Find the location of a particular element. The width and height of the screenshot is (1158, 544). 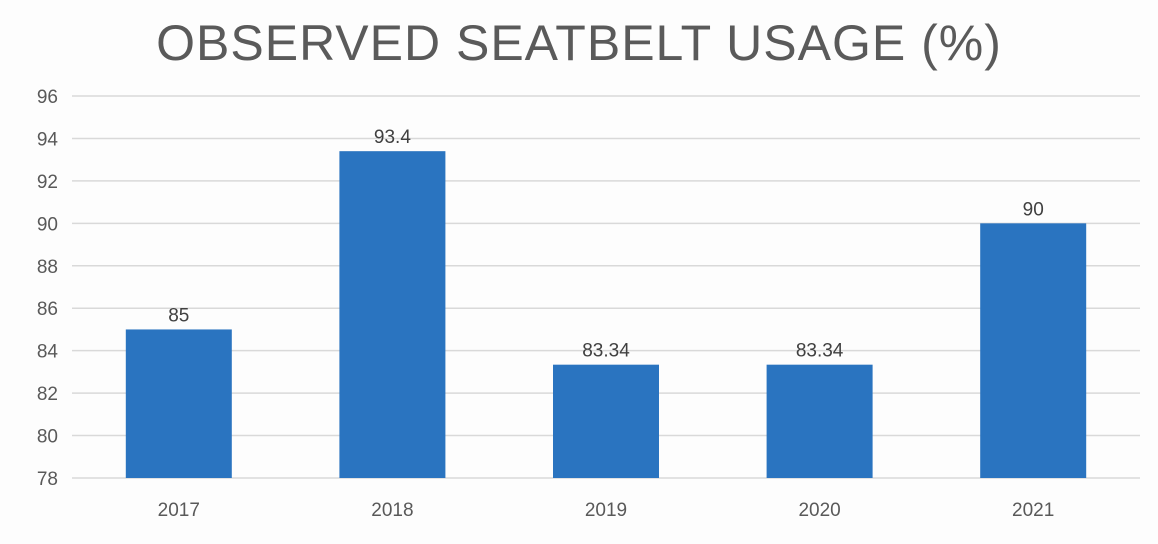

y-tick-label: 80 is located at coordinates (47, 437).